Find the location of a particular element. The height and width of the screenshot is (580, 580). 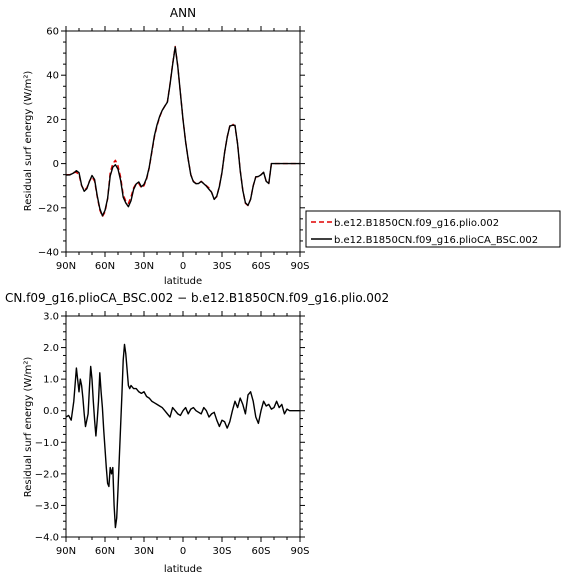

bottom-panel-ytick-label: −4.0 is located at coordinates (47, 538).